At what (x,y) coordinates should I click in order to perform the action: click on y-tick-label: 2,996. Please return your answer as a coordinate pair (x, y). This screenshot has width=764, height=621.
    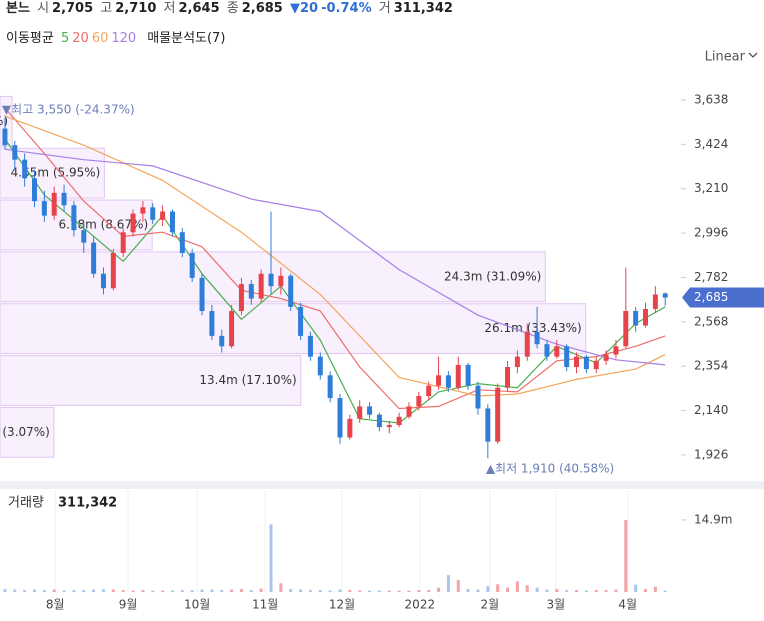
    Looking at the image, I should click on (711, 233).